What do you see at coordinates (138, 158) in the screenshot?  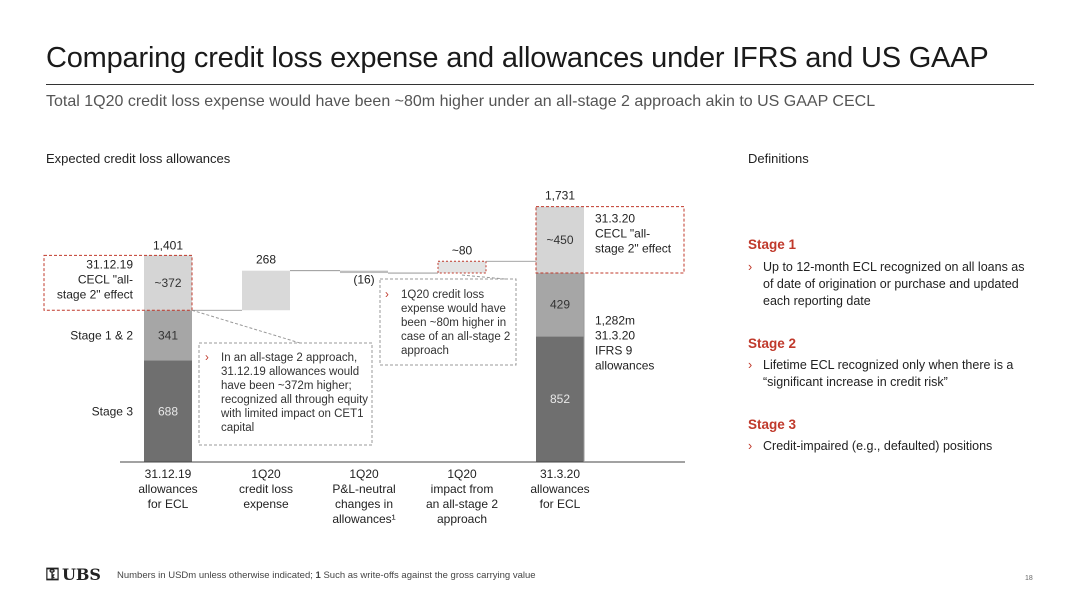 I see `chart-heading: Expected credit loss allowances` at bounding box center [138, 158].